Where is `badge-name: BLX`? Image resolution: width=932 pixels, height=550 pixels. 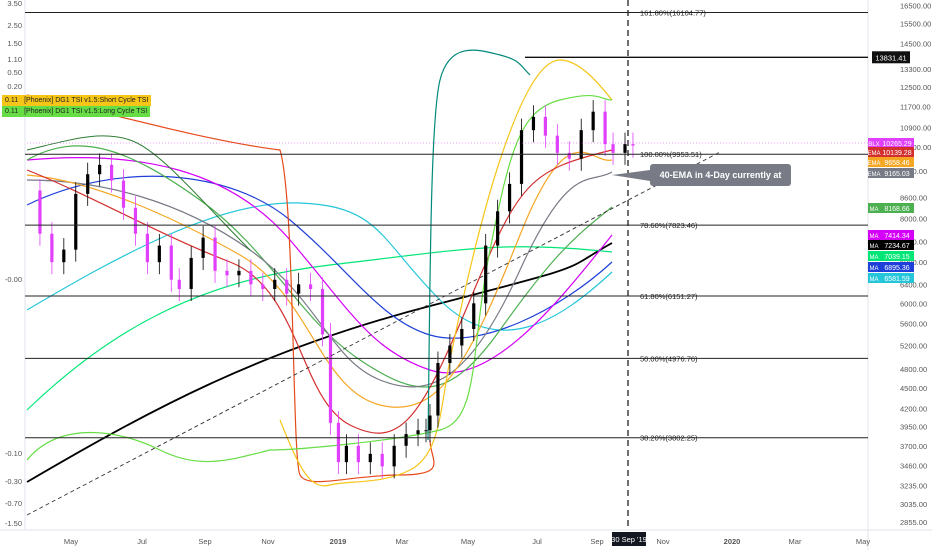
badge-name: BLX is located at coordinates (873, 145).